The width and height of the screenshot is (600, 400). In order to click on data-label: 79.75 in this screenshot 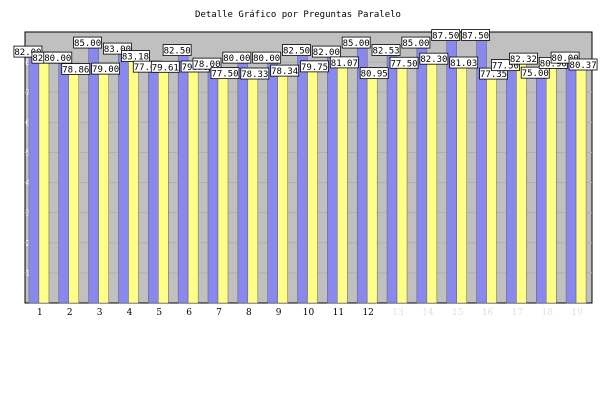, I will do `click(314, 68)`.